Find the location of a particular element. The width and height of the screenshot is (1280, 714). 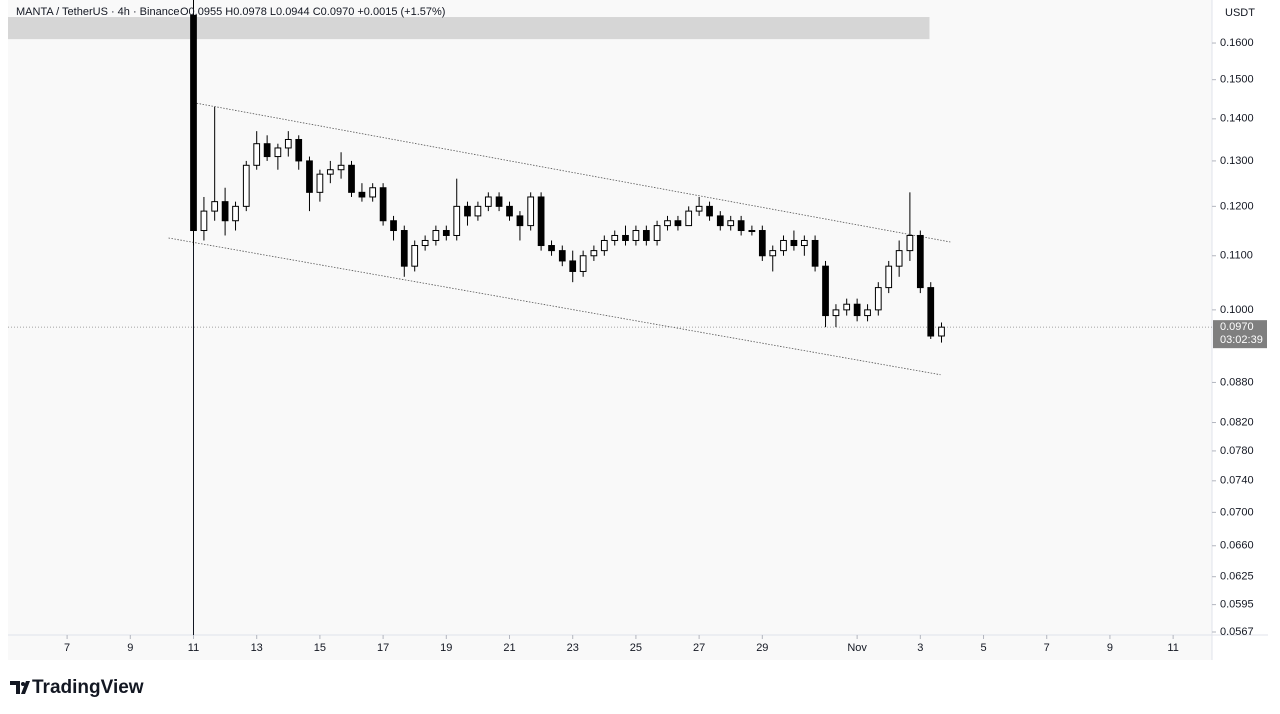

x-tick-label: 11 is located at coordinates (193, 648).